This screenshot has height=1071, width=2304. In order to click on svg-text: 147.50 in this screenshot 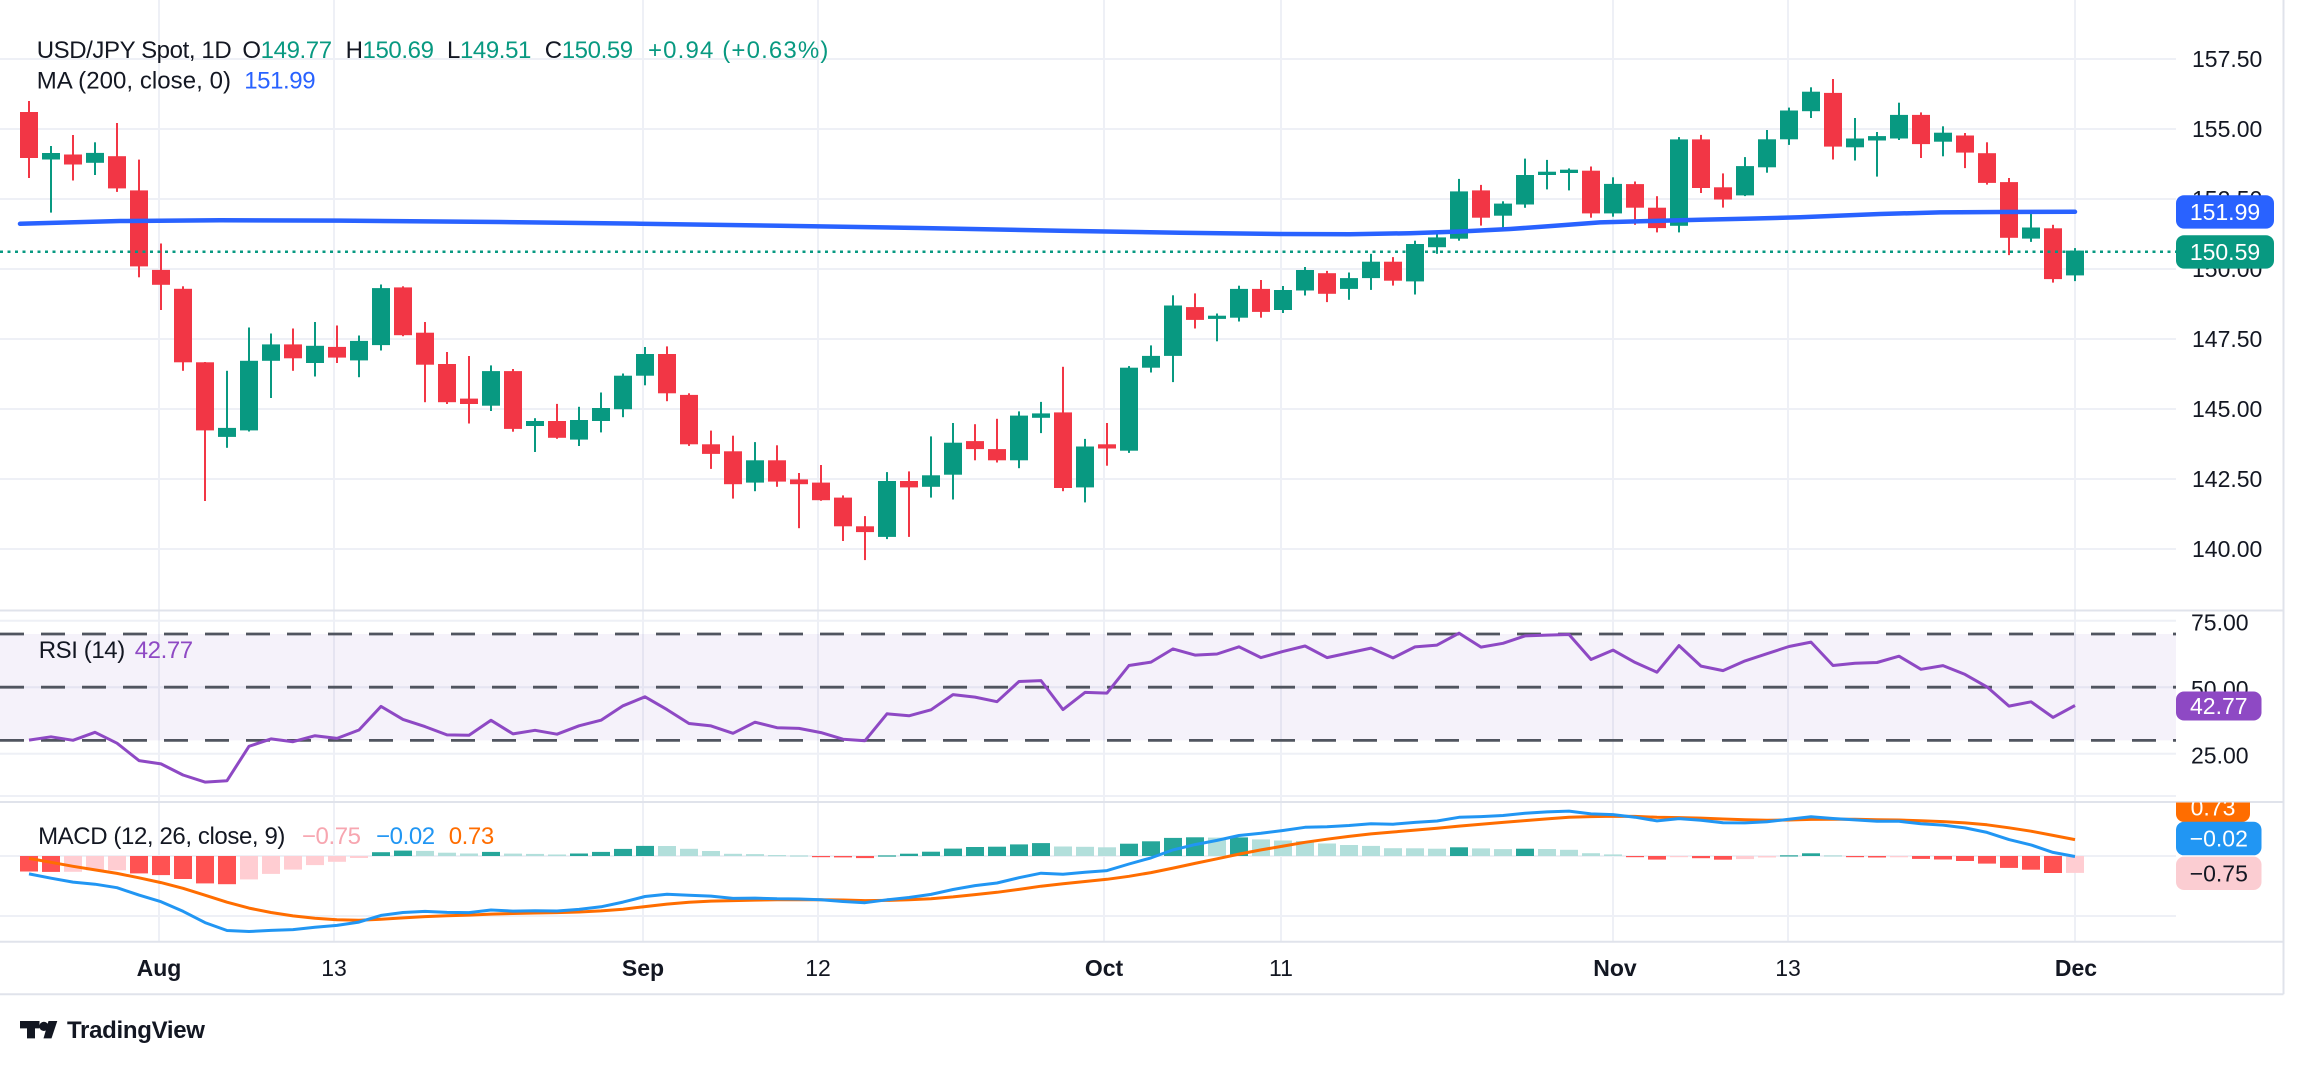, I will do `click(2227, 339)`.